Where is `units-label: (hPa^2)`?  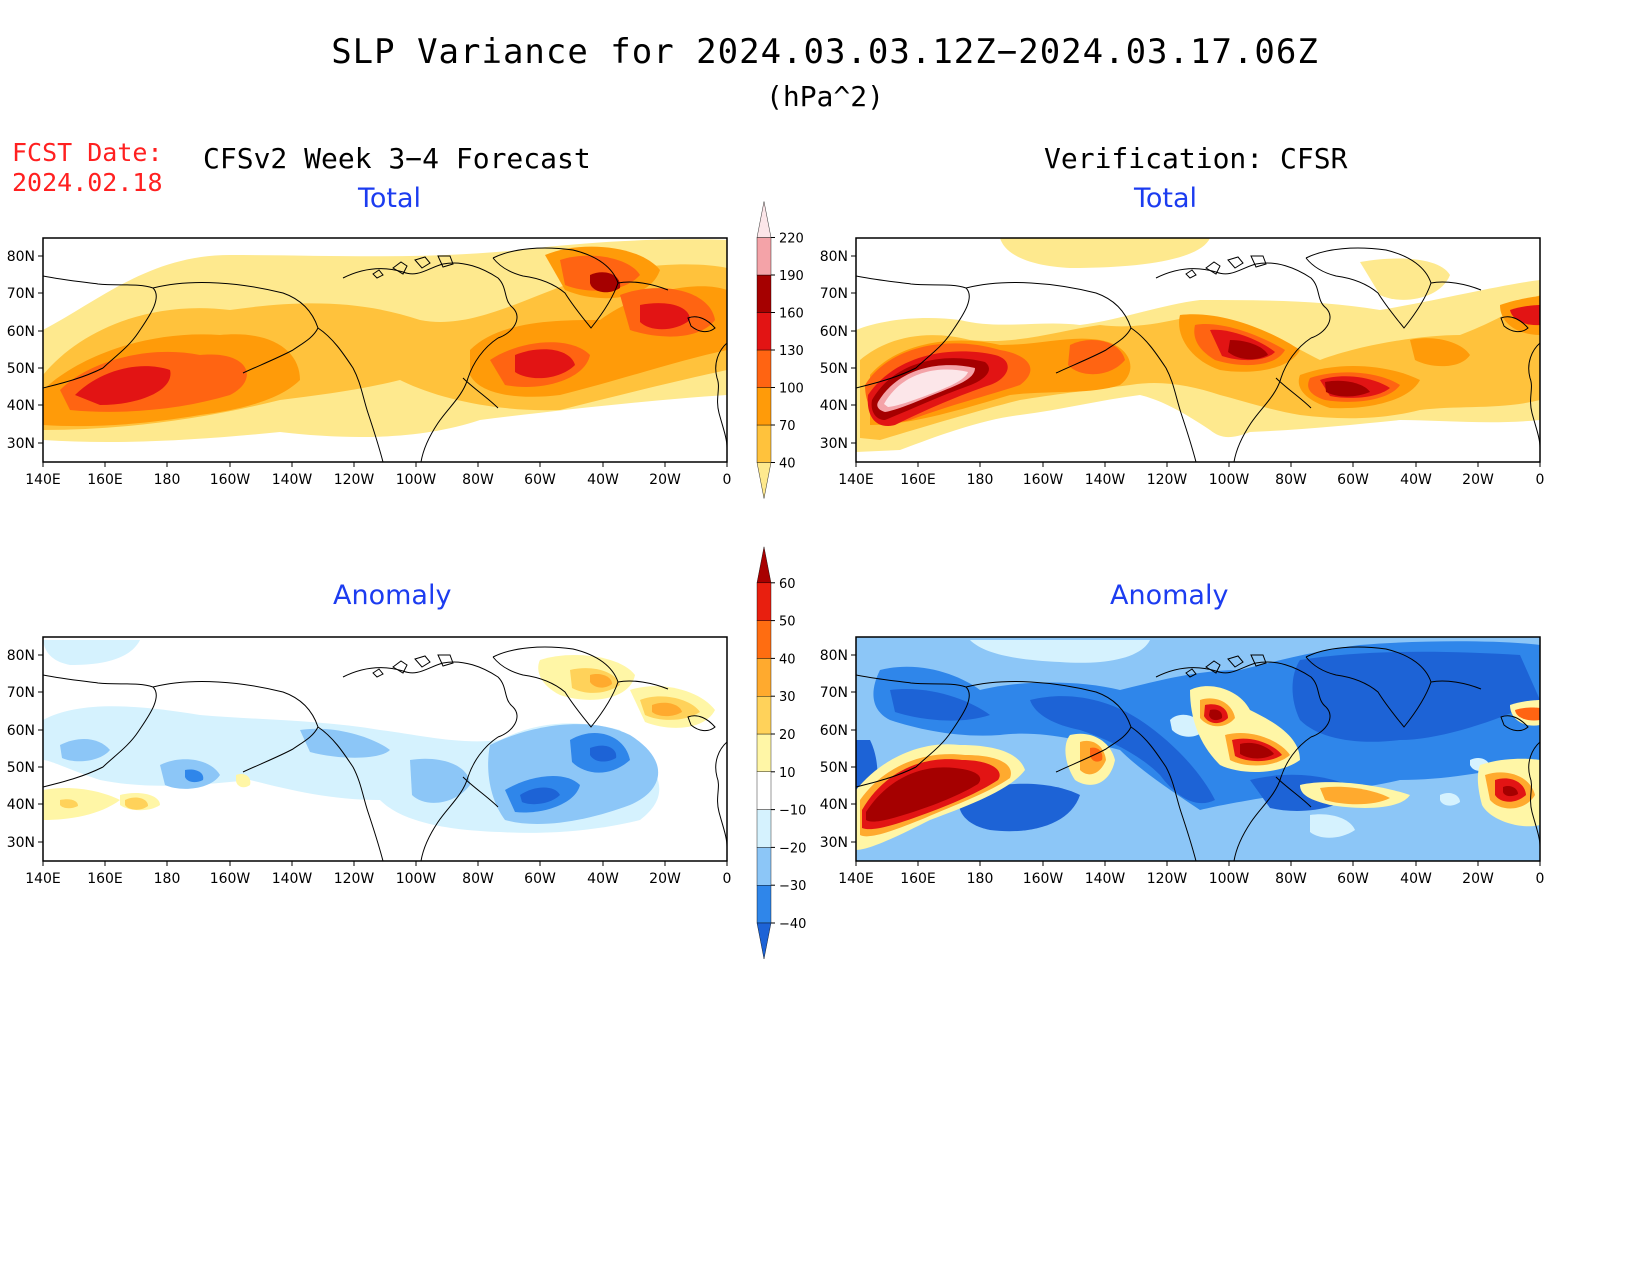 units-label: (hPa^2) is located at coordinates (824, 96).